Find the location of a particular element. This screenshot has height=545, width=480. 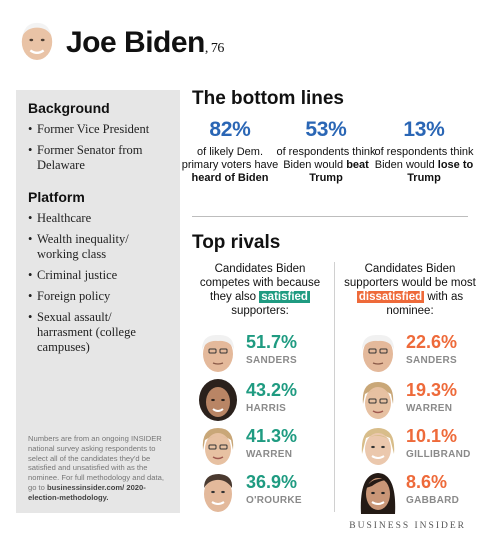

candidate-label: HARRIS is located at coordinates (266, 408).